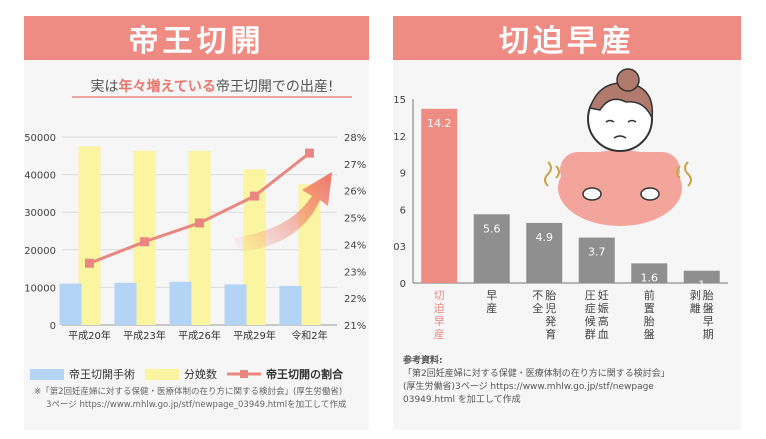 This screenshot has height=439, width=766. Describe the element at coordinates (181, 374) in the screenshot. I see `legend-births: 分娩数` at that location.